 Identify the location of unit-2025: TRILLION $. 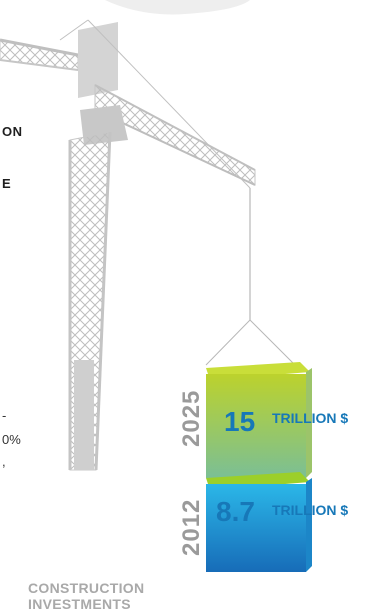
(310, 418).